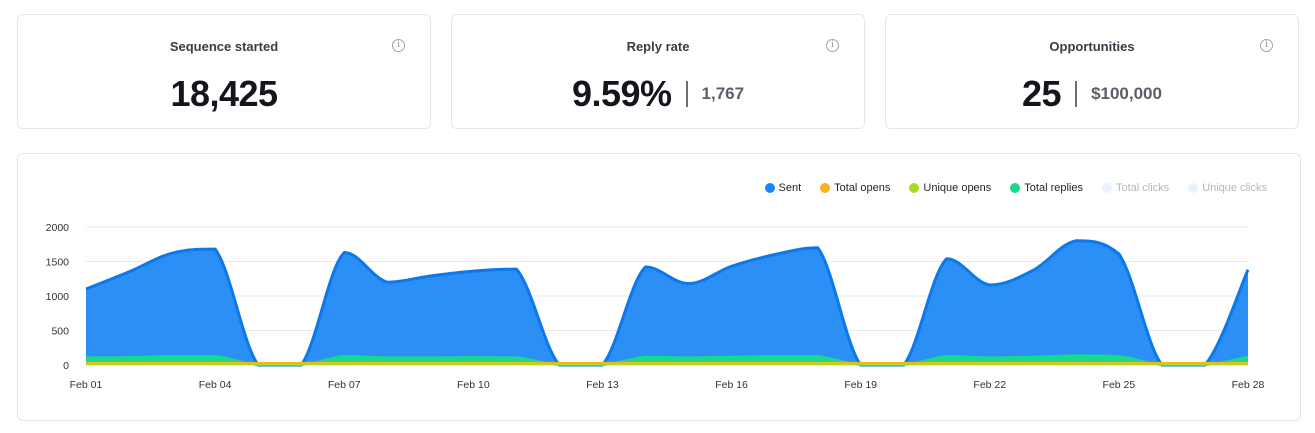 This screenshot has width=1315, height=433. Describe the element at coordinates (473, 385) in the screenshot. I see `x-tick-label: Feb 10` at that location.